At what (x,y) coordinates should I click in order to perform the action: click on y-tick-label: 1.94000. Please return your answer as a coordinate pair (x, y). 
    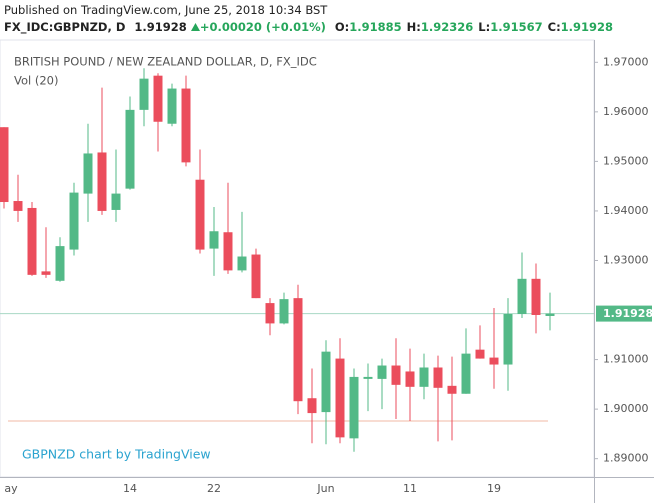
    Looking at the image, I should click on (626, 210).